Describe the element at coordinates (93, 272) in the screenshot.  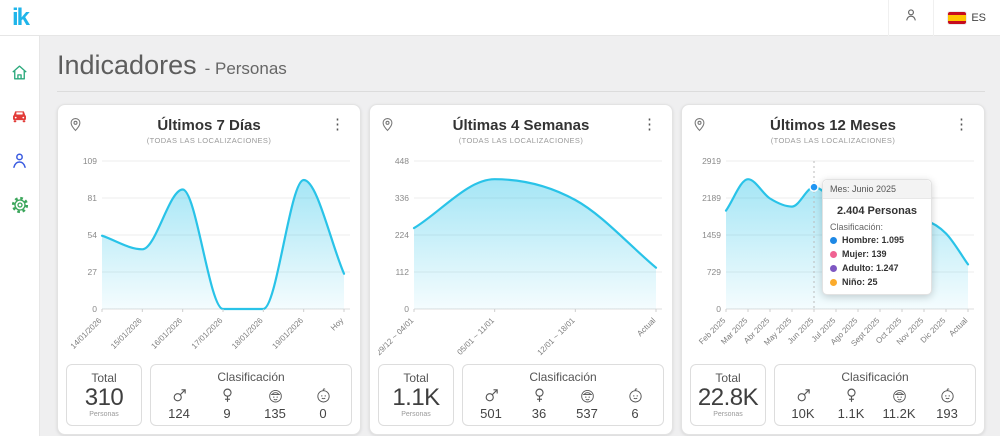
I see `svg-text: 27` at that location.